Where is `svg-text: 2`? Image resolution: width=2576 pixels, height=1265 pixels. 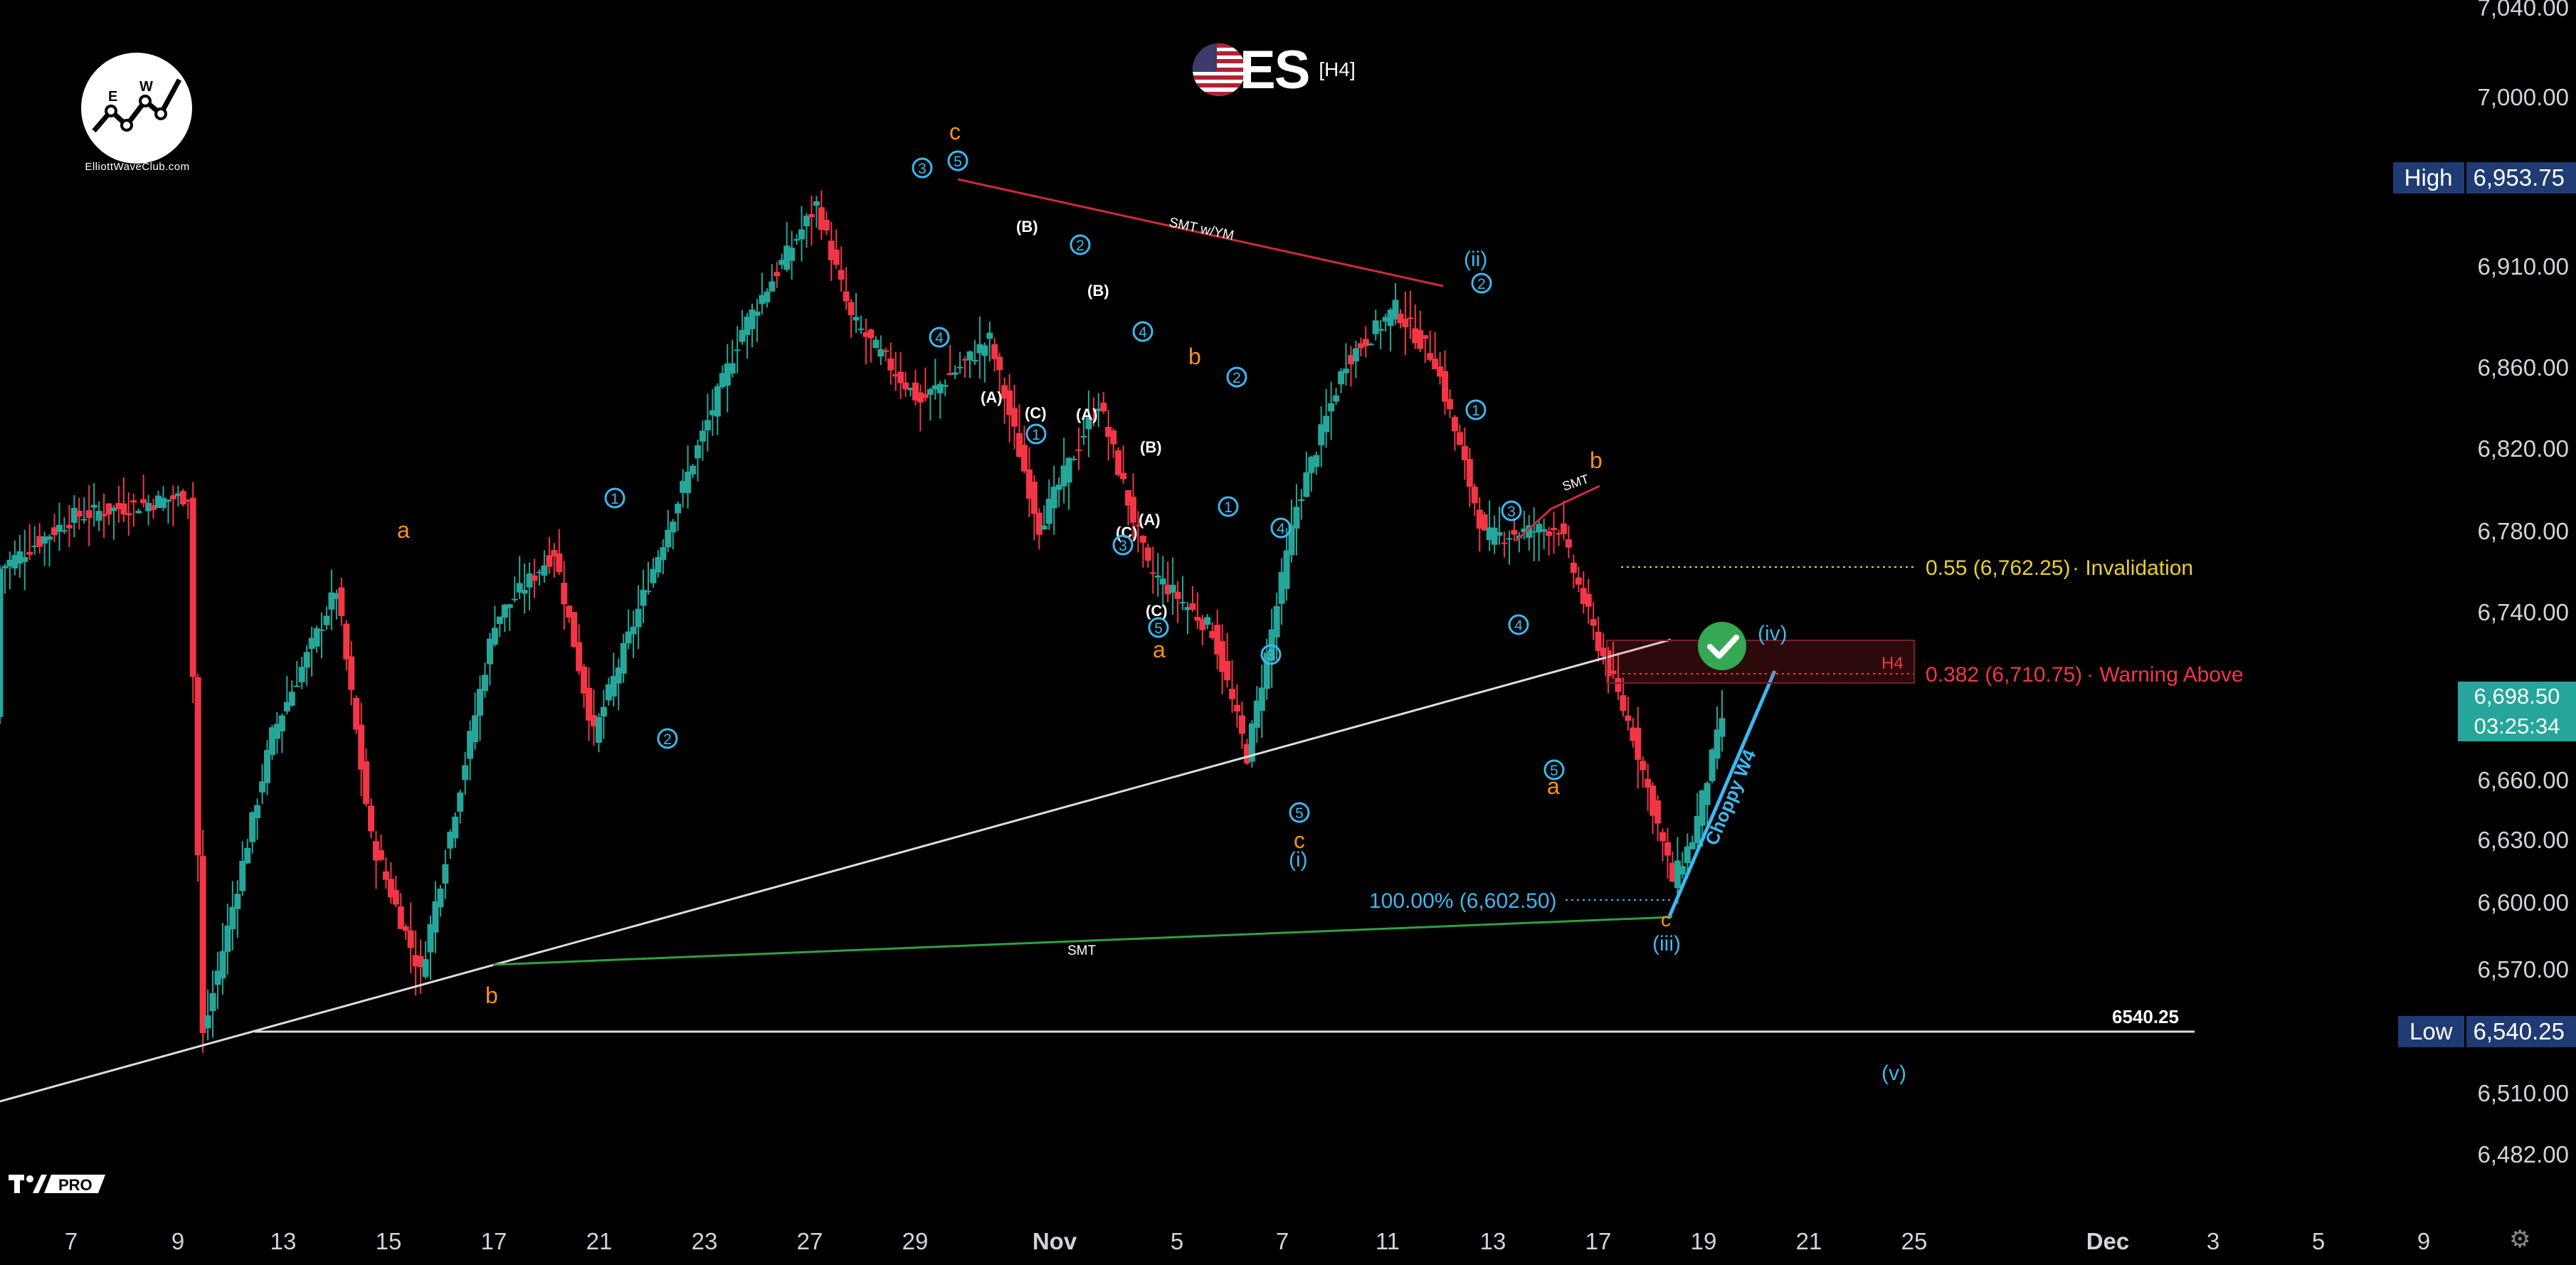 svg-text: 2 is located at coordinates (667, 739).